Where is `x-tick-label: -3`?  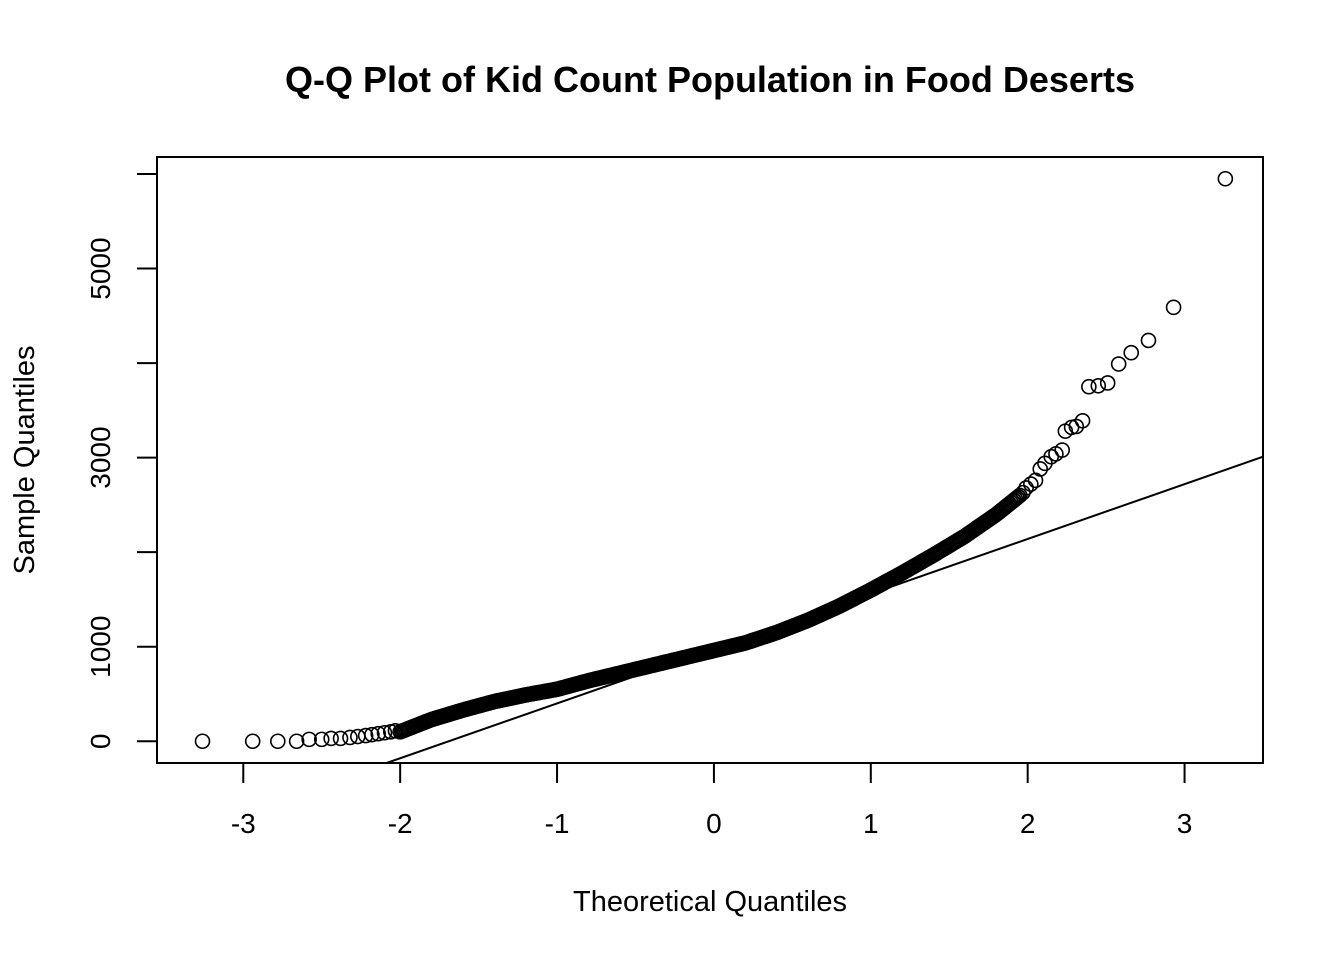
x-tick-label: -3 is located at coordinates (243, 823).